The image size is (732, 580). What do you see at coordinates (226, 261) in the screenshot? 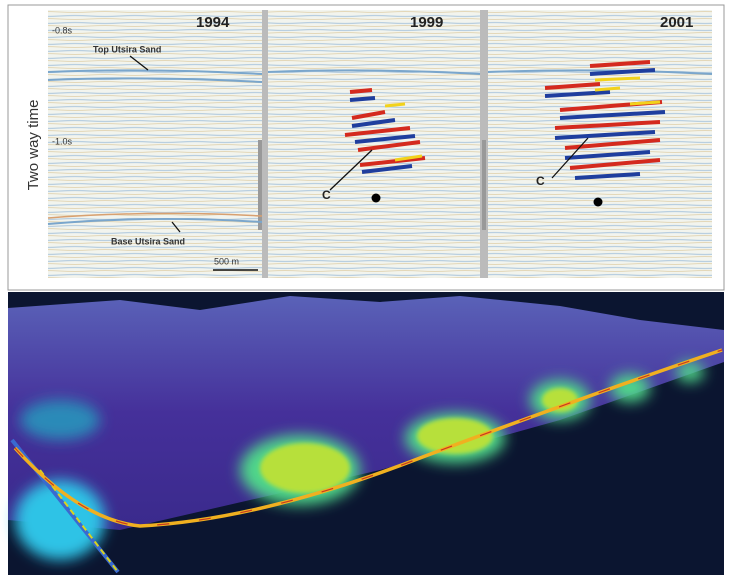
I see `scale-label: 500 m` at bounding box center [226, 261].